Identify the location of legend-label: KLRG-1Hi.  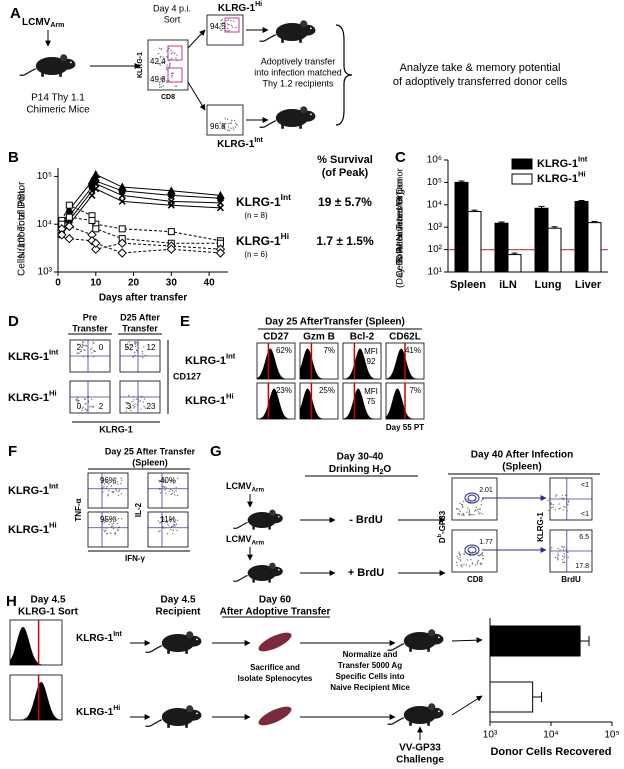
(561, 177).